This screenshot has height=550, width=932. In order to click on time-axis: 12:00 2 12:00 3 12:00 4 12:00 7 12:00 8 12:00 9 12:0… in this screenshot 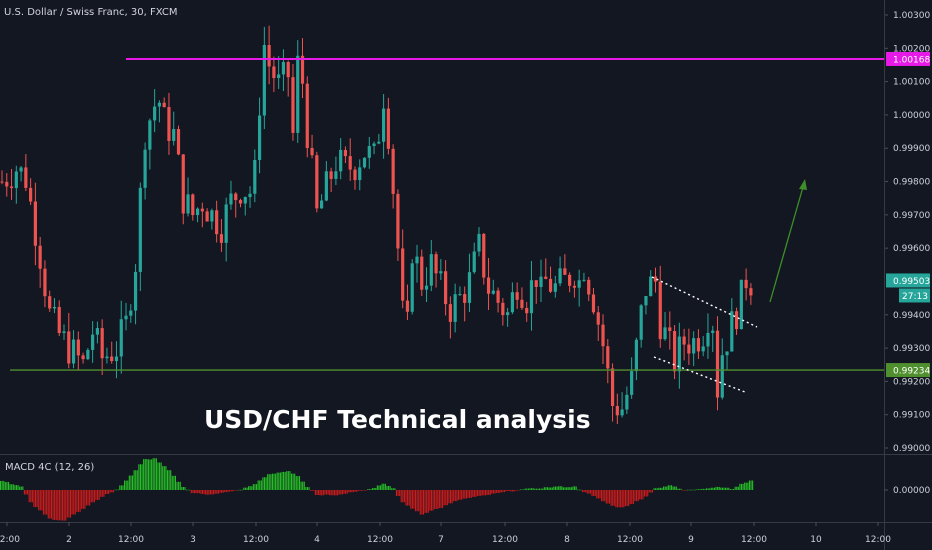, I will do `click(445, 533)`.